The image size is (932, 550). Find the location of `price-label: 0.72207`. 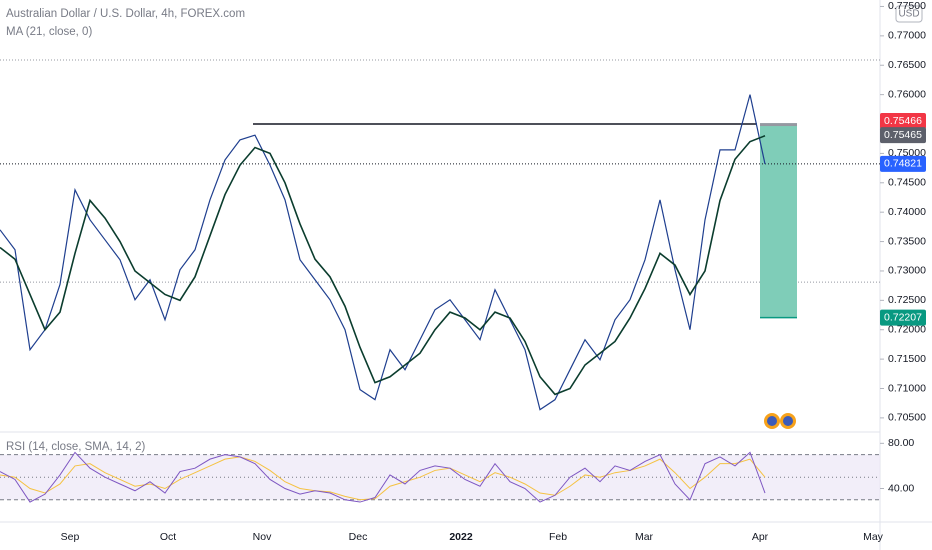

price-label: 0.72207 is located at coordinates (903, 317).